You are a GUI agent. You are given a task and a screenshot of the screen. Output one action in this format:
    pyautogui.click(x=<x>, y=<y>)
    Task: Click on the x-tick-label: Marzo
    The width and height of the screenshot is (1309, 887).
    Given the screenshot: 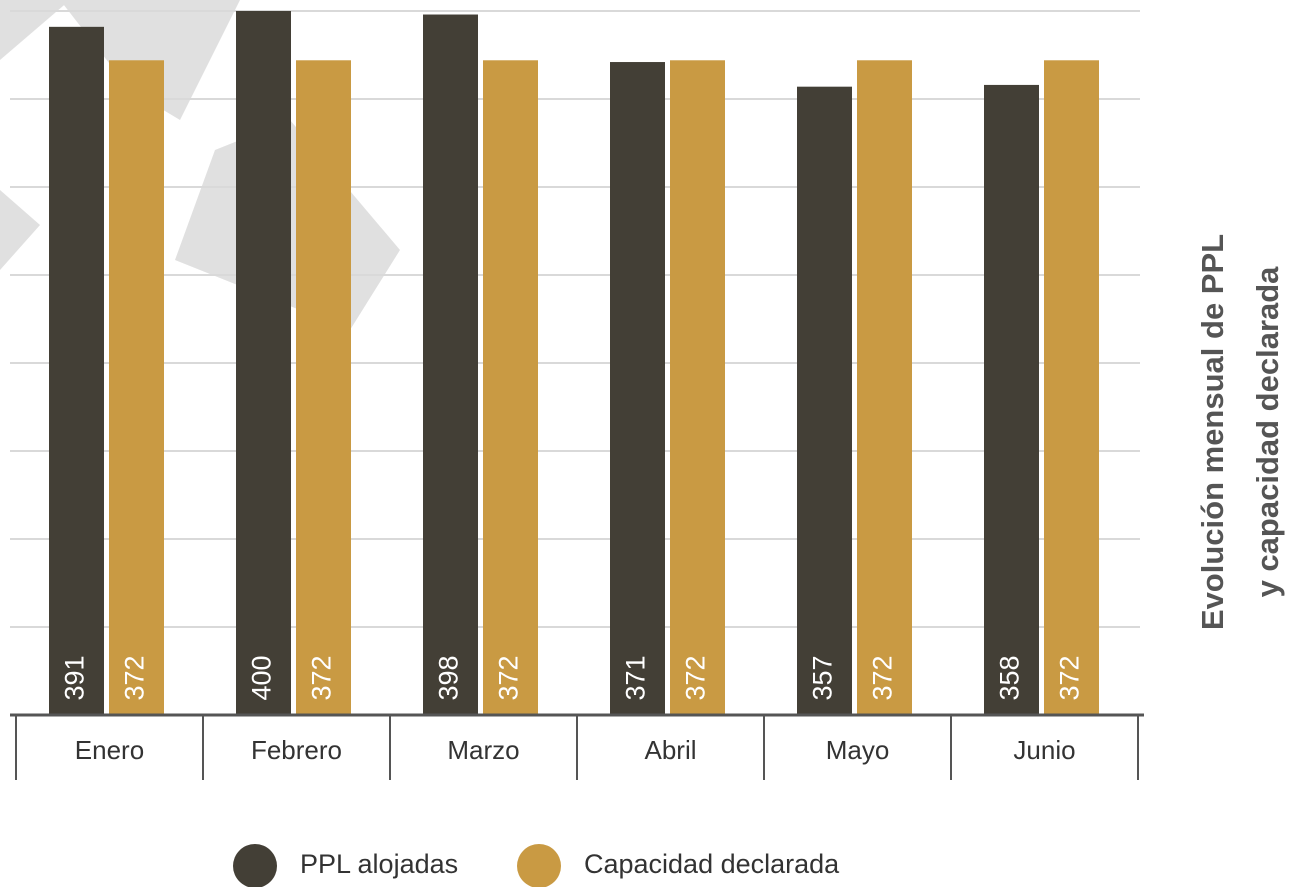 What is the action you would take?
    pyautogui.click(x=483, y=750)
    